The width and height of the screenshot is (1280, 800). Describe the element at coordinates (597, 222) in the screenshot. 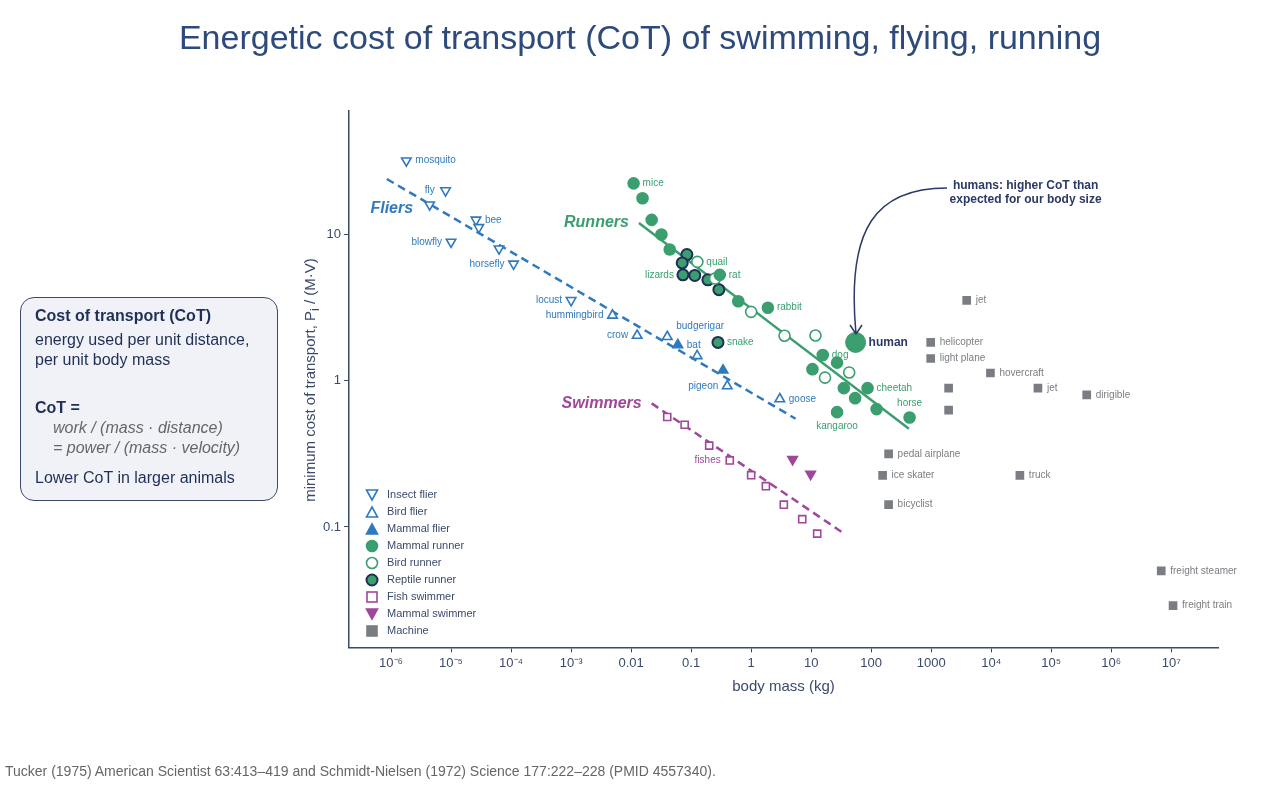

I see `series-label: Runners` at that location.